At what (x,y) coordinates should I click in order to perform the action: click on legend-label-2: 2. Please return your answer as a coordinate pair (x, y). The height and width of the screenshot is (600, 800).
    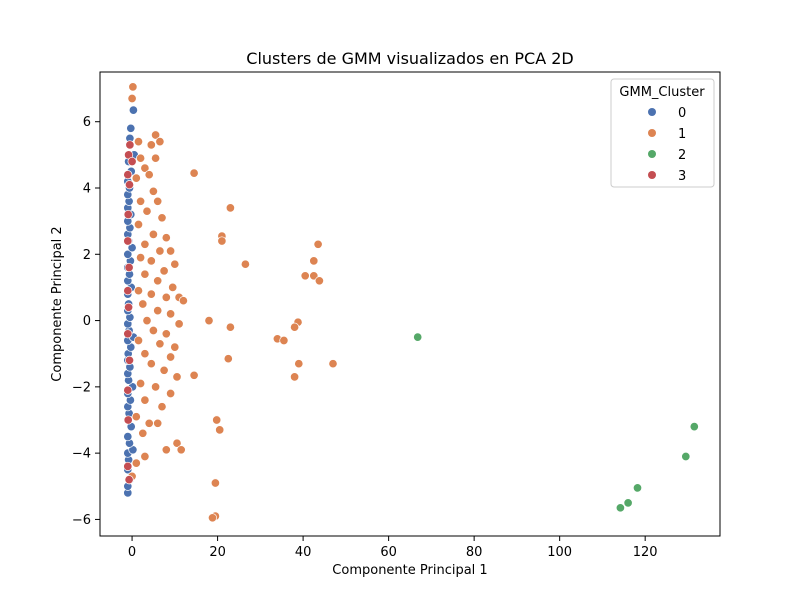
    Looking at the image, I should click on (682, 155).